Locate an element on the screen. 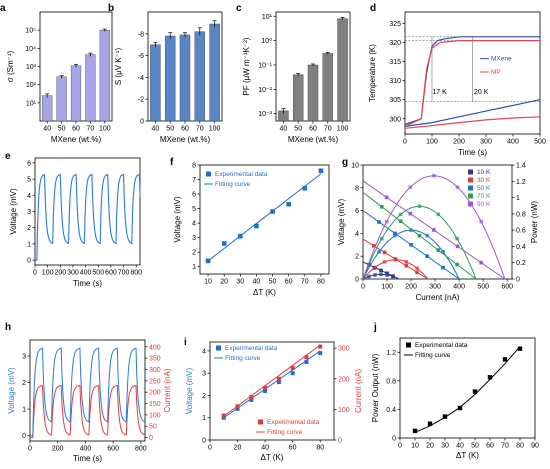 The image size is (550, 469). category-label: 70 is located at coordinates (91, 129).